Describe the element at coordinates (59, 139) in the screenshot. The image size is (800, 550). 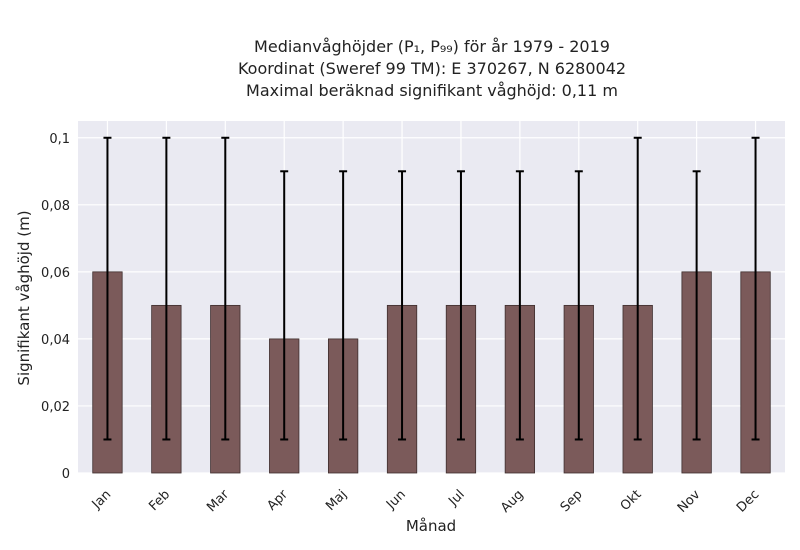
I see `y-tick-label: 0,1` at that location.